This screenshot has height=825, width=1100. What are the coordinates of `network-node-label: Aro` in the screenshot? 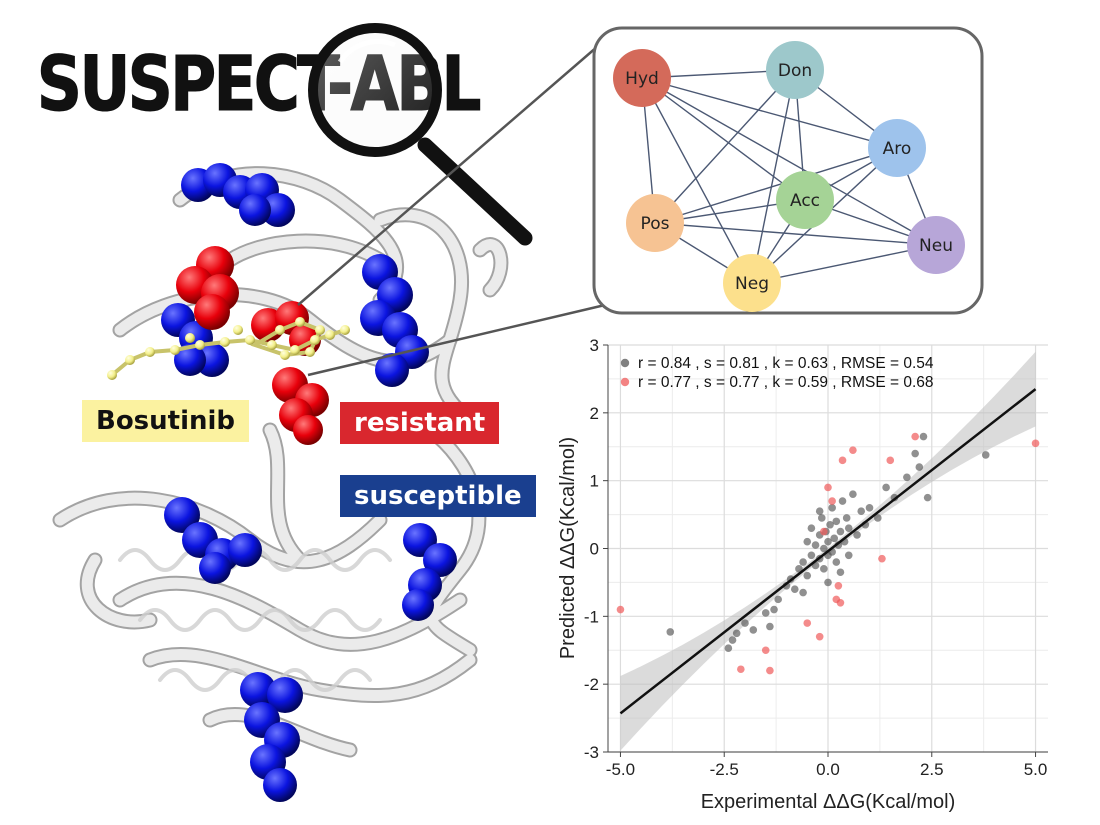 It's located at (897, 149).